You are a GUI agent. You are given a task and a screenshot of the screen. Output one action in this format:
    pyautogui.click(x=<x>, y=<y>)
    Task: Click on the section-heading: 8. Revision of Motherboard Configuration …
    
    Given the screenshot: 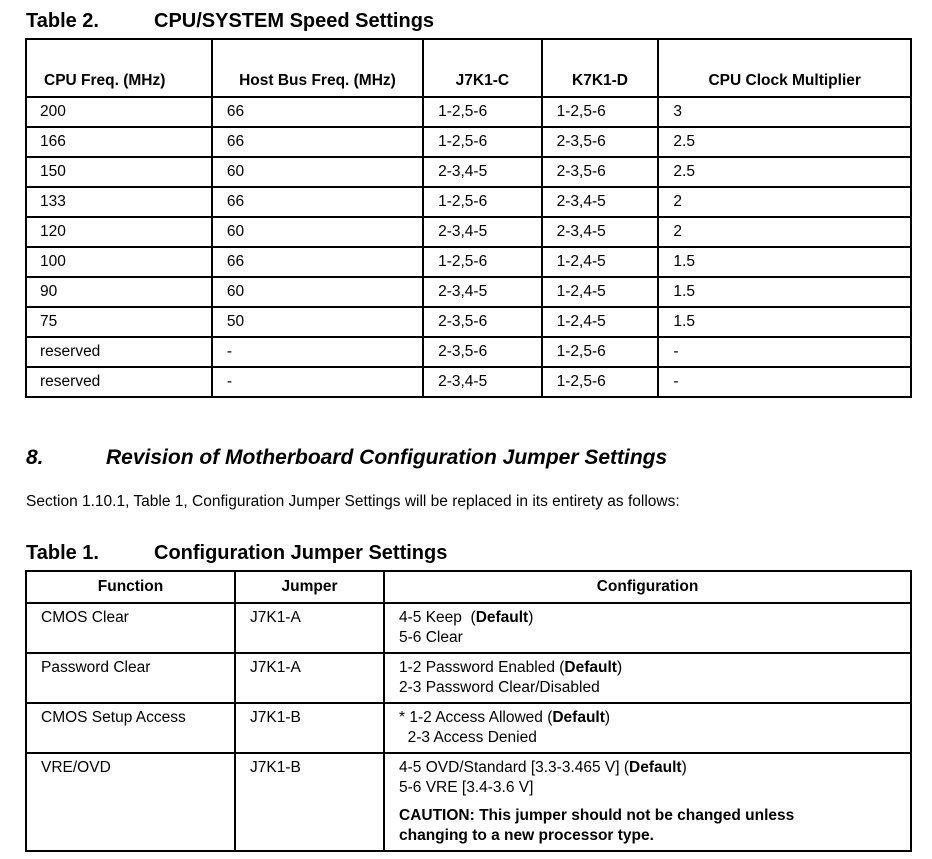 What is the action you would take?
    pyautogui.click(x=347, y=457)
    